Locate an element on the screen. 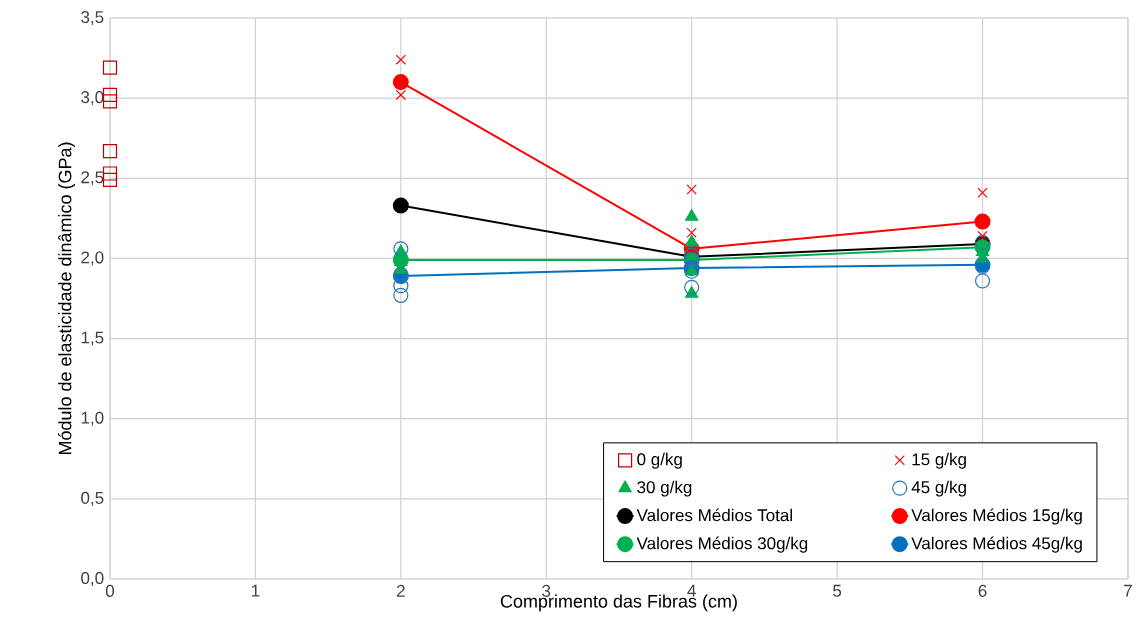 This screenshot has width=1139, height=644. x-tick-label: 5 is located at coordinates (837, 590).